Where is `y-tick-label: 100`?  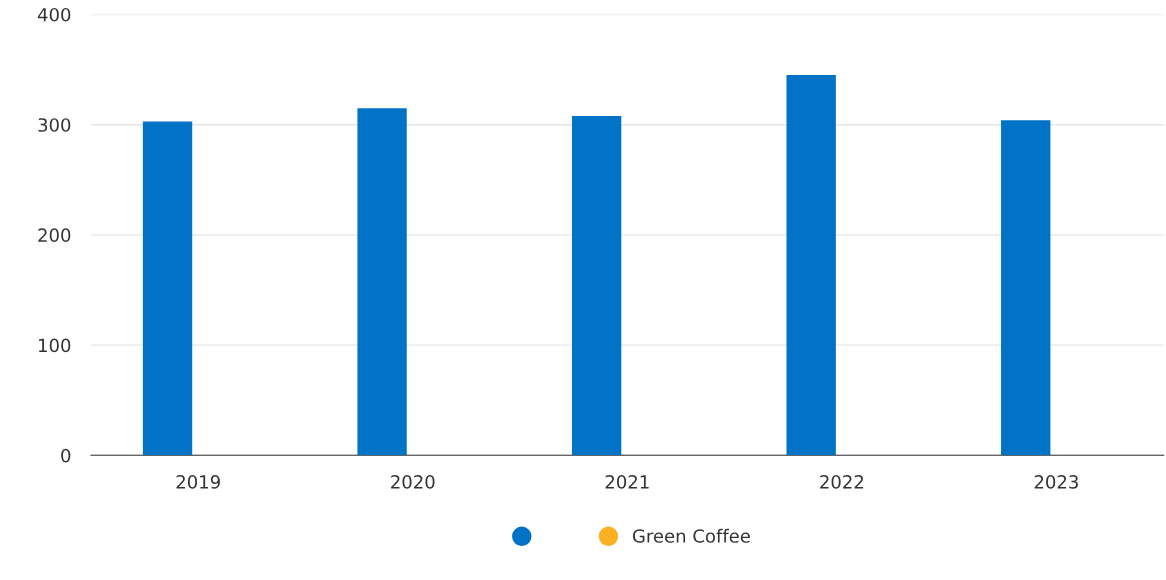 y-tick-label: 100 is located at coordinates (55, 345).